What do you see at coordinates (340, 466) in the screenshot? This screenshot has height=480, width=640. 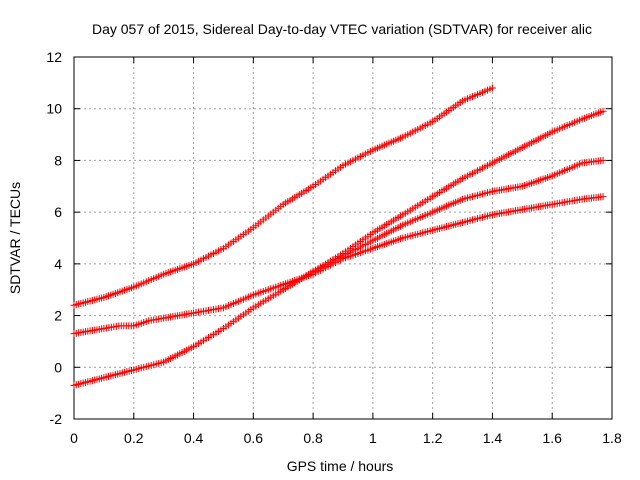 I see `x-axis-label: GPS time / hours` at bounding box center [340, 466].